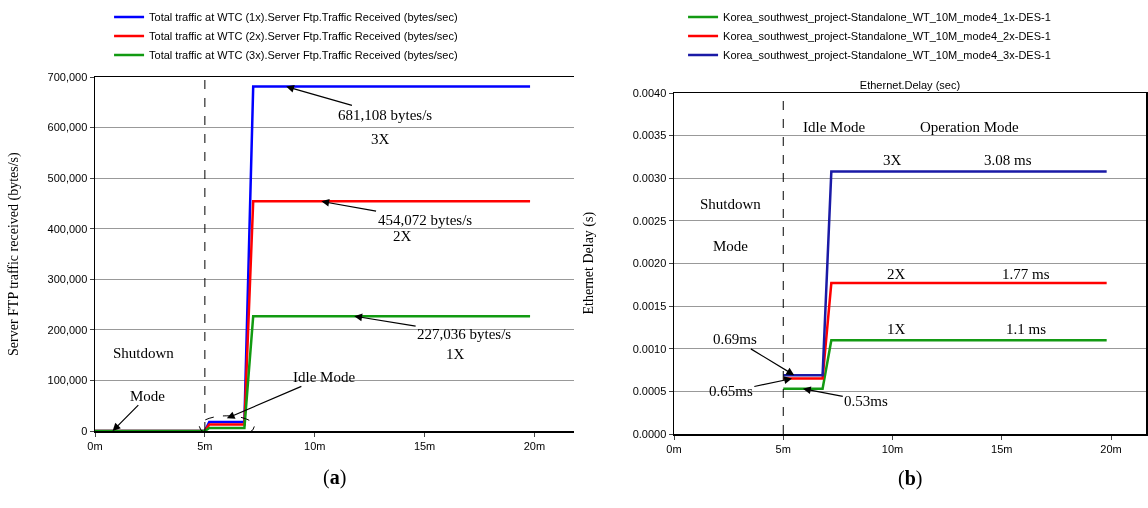  I want to click on y-axis-title: Ethernet Delay (s), so click(588, 263).